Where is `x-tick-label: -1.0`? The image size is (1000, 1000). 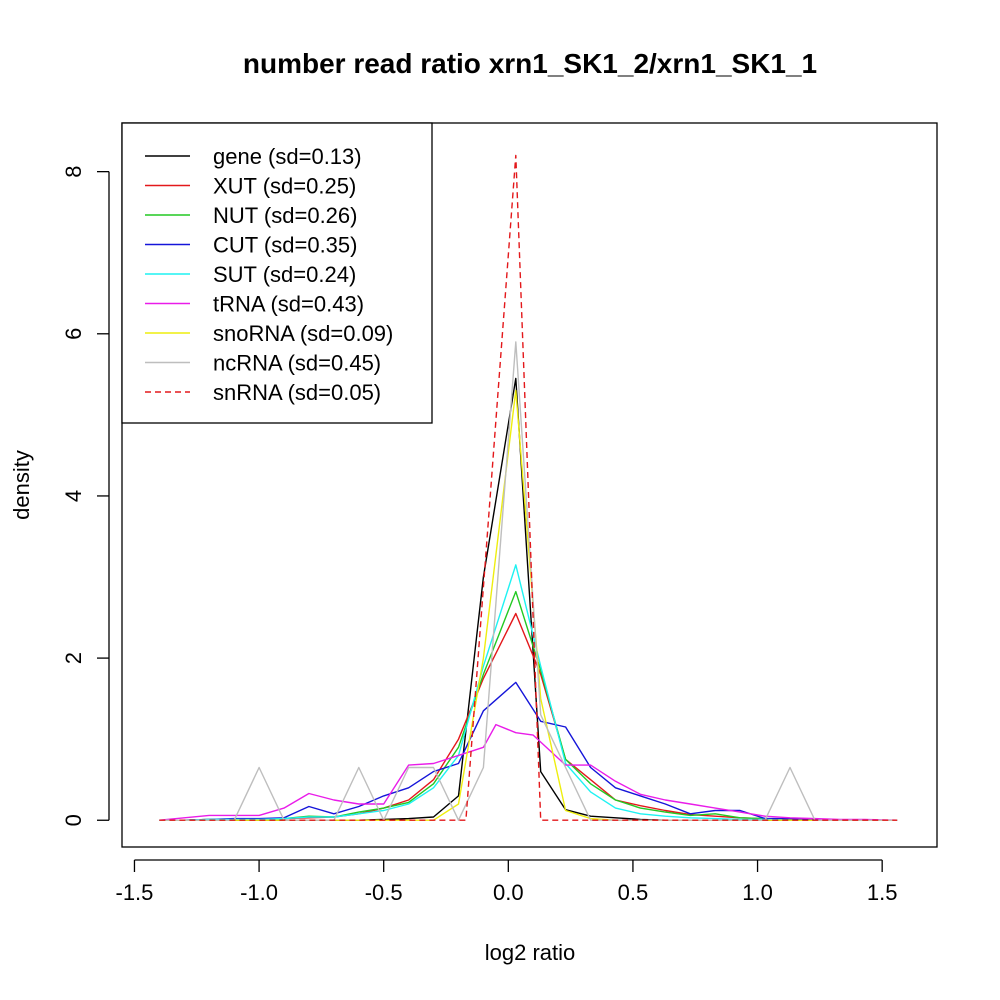 x-tick-label: -1.0 is located at coordinates (259, 892).